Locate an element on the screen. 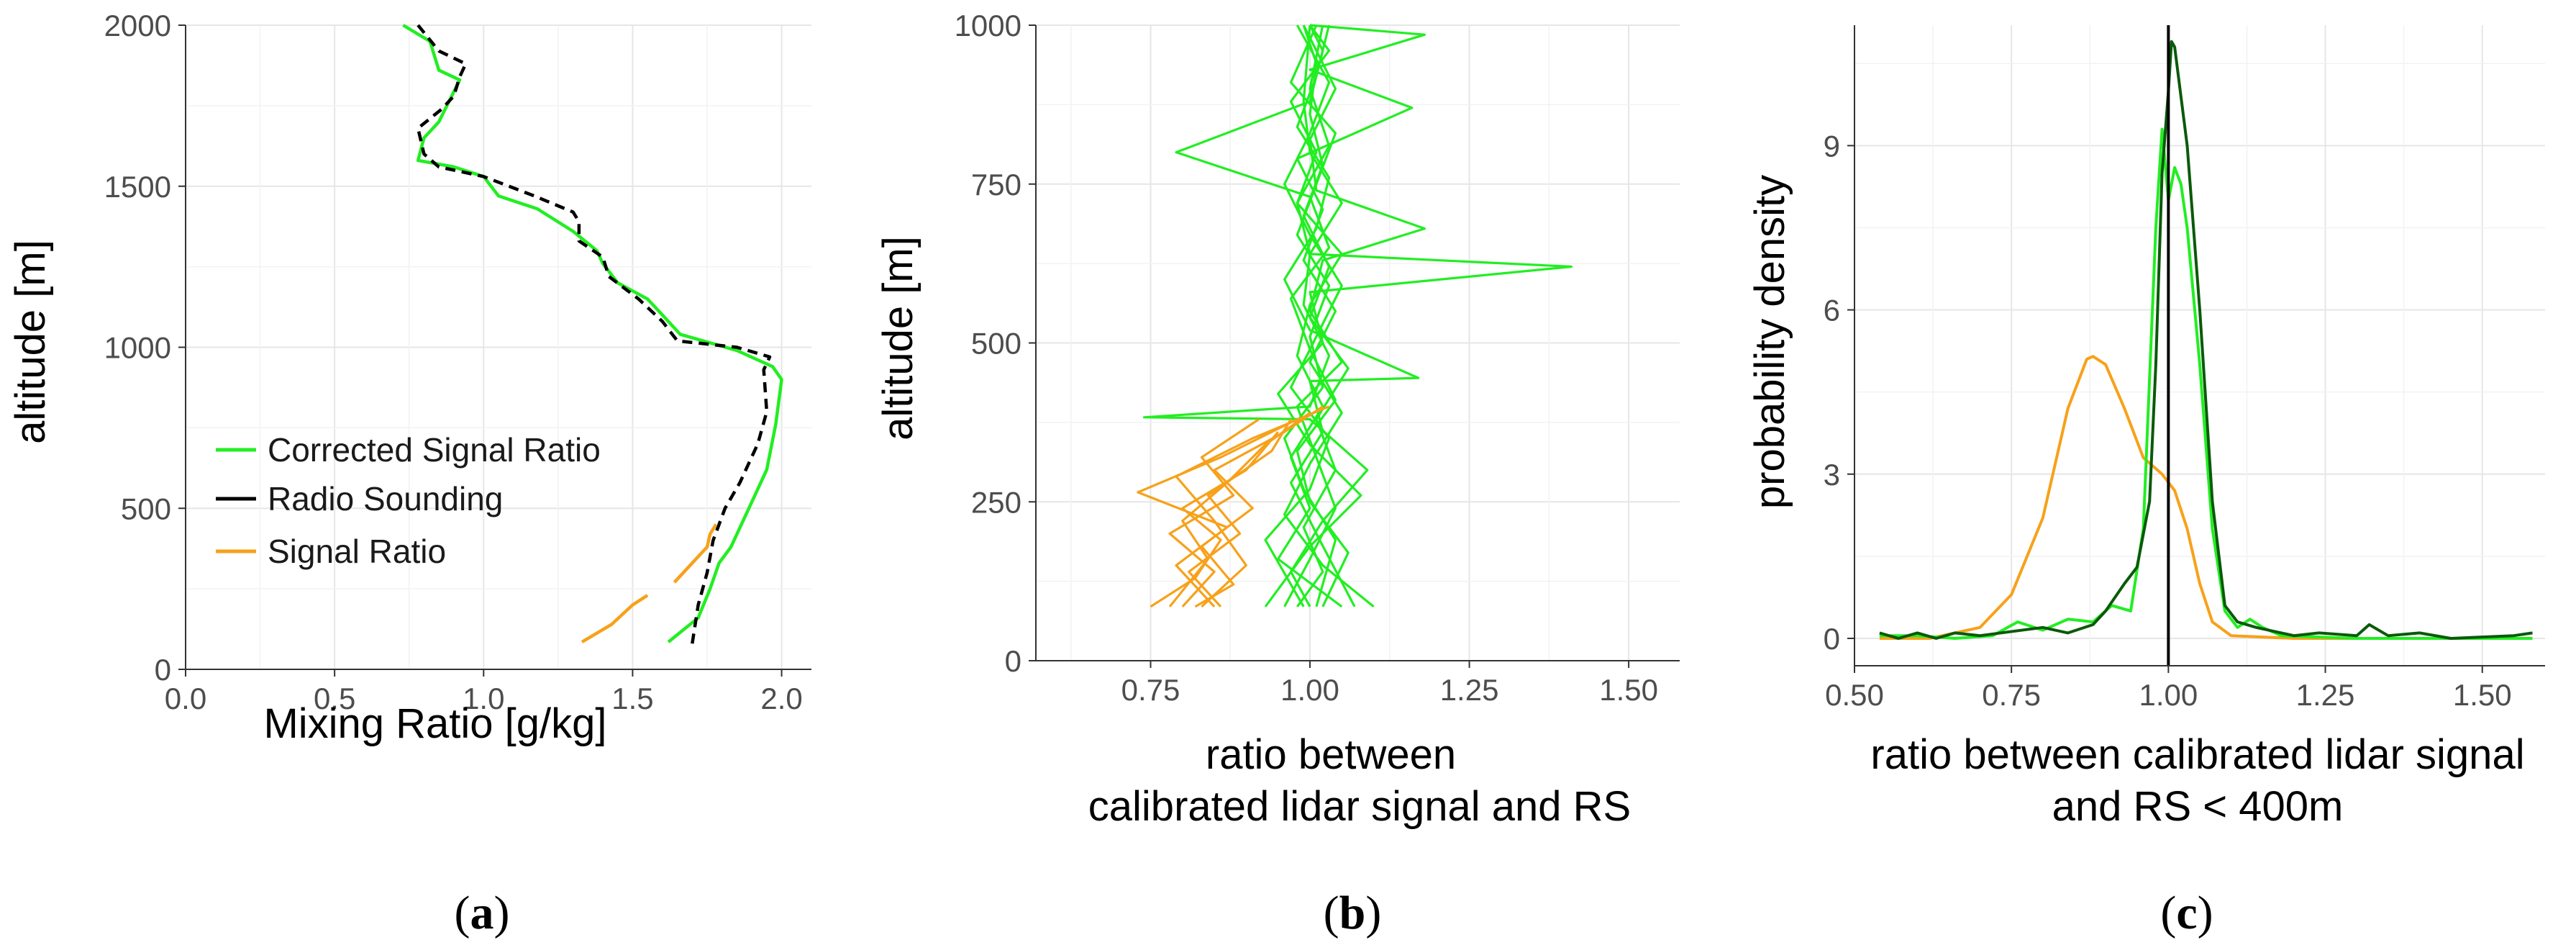  series-line-corrected-signal-ratio is located at coordinates (592, 333).